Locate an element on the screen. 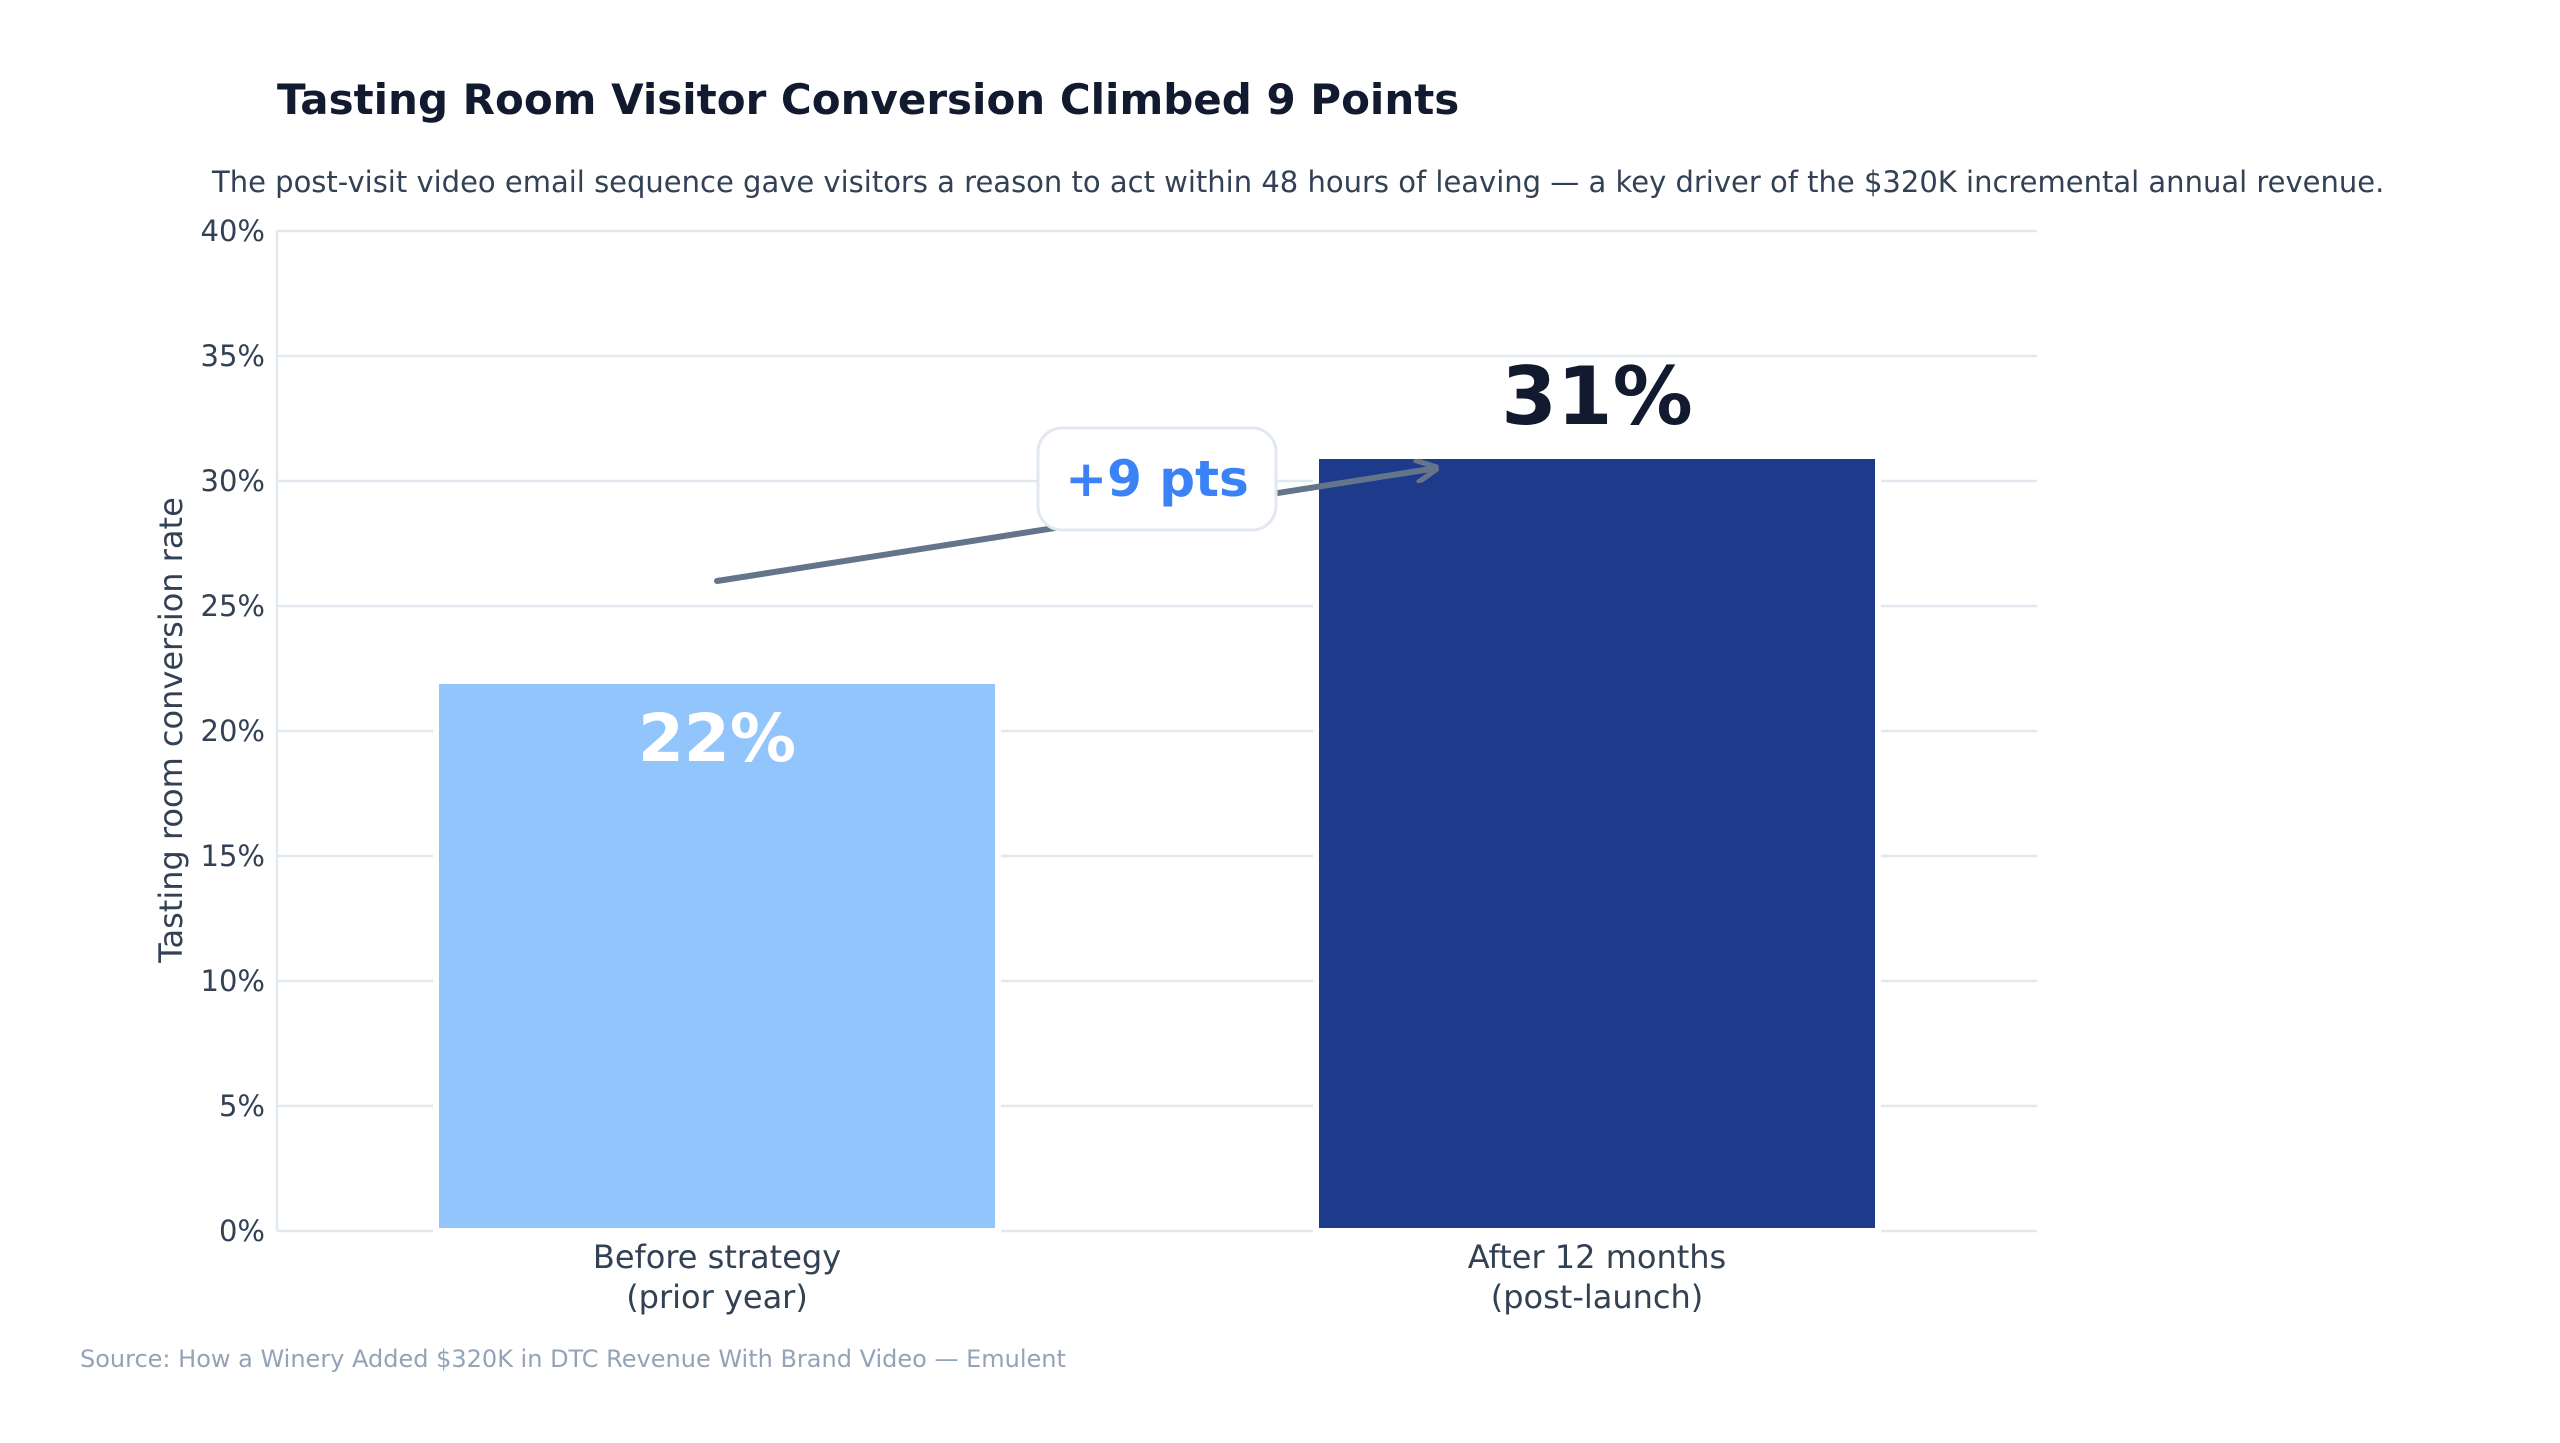 This screenshot has width=2560, height=1443. y-tick-label: 5% is located at coordinates (242, 1106).